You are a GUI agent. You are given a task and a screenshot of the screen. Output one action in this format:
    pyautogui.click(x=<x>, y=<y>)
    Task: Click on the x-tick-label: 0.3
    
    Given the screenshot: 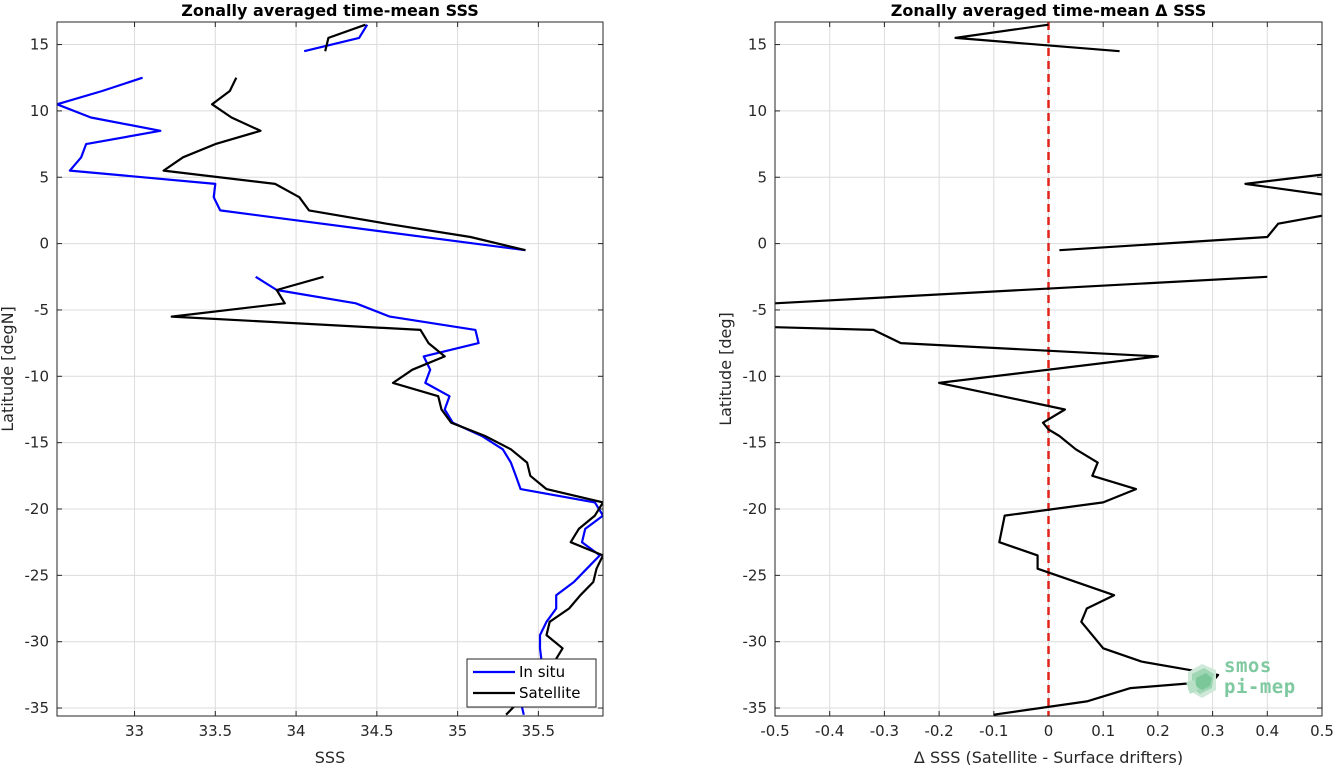 What is the action you would take?
    pyautogui.click(x=1213, y=731)
    